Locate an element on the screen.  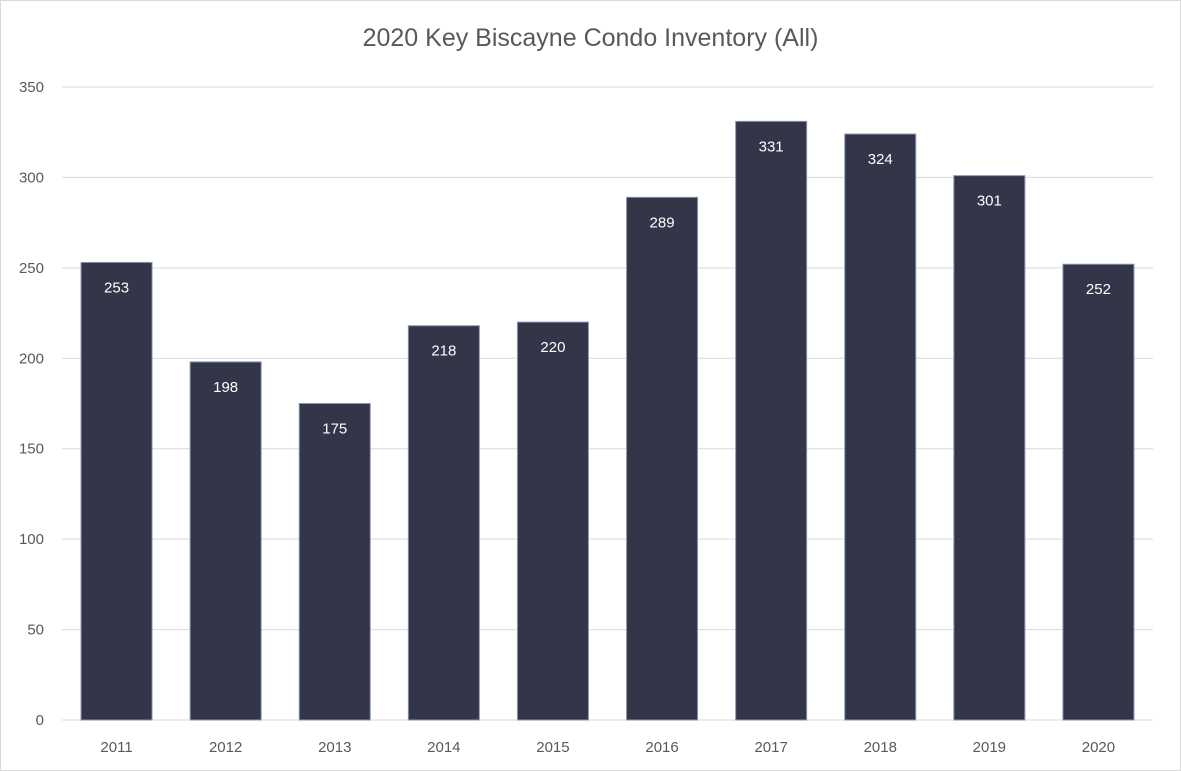
data-label: 324 is located at coordinates (880, 159).